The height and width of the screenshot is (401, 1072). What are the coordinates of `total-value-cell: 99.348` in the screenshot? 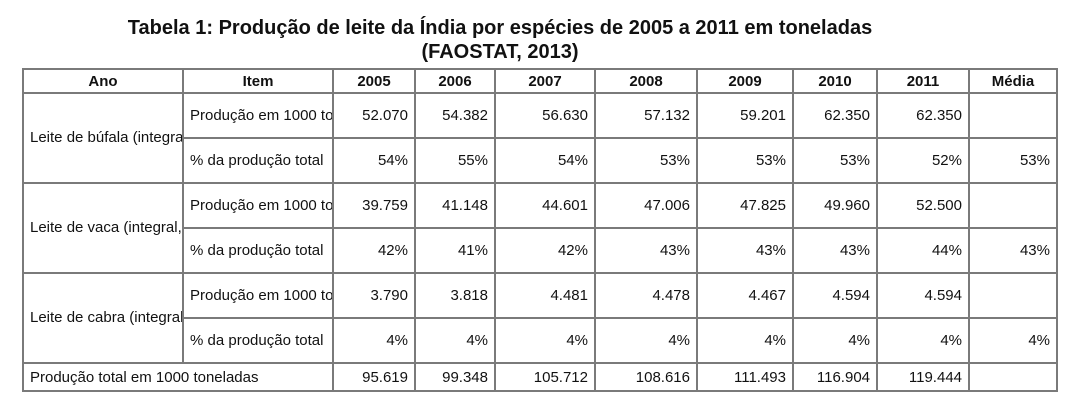 It's located at (455, 377).